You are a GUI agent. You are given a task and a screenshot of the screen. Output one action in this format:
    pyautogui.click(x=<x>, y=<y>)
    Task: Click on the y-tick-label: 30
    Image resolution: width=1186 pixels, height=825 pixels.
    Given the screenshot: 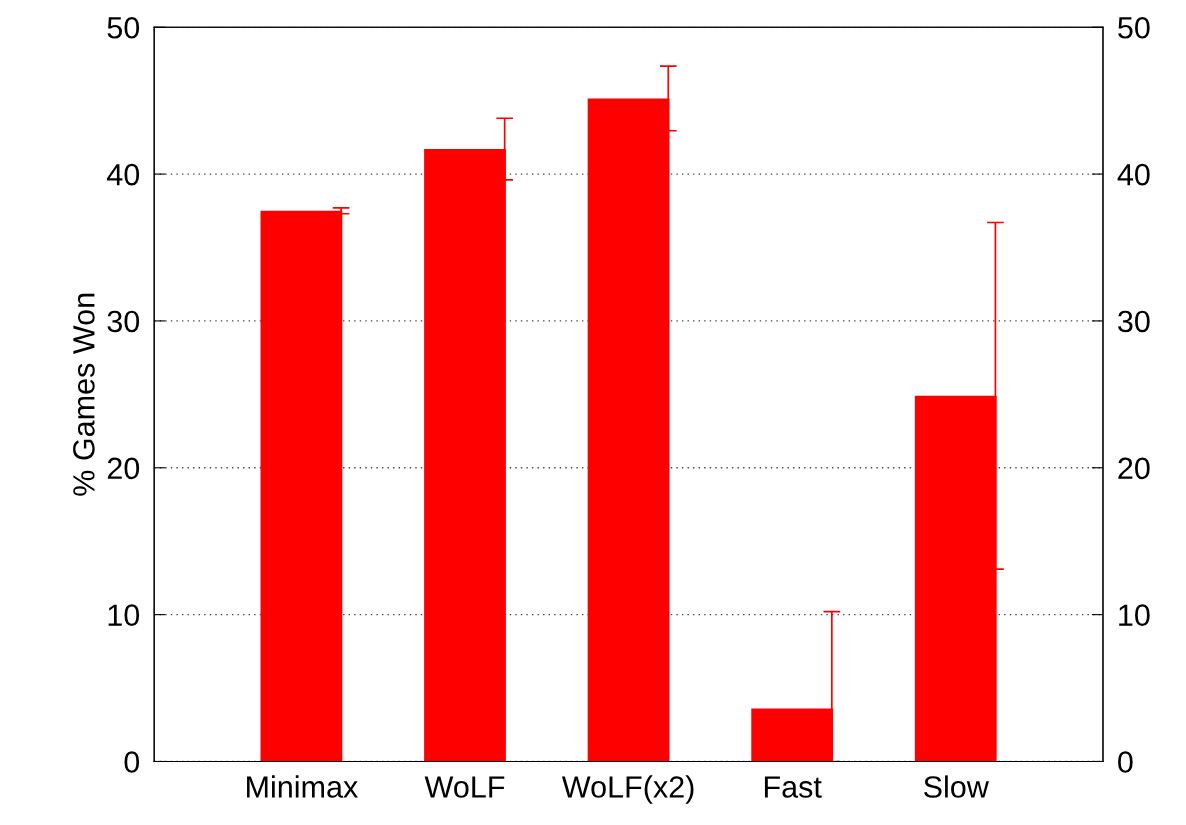 What is the action you would take?
    pyautogui.click(x=123, y=321)
    